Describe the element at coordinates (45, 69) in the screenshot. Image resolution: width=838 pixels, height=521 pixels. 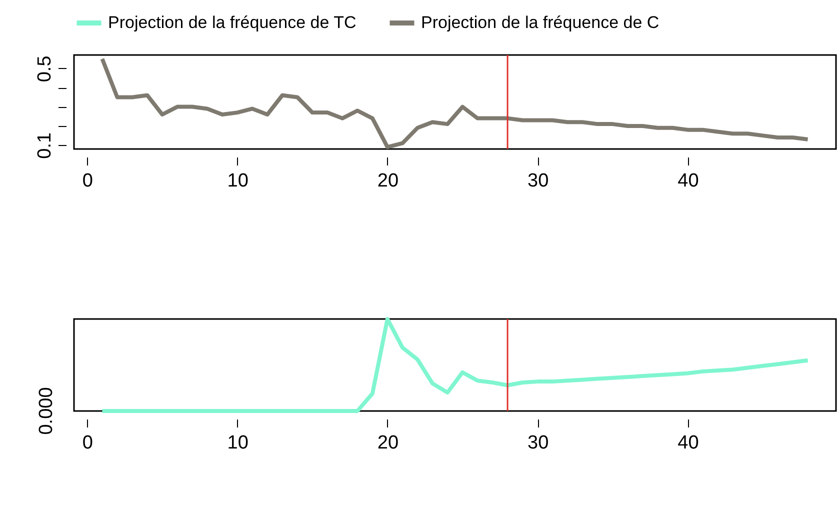
I see `y-tick-label: 0.5` at that location.